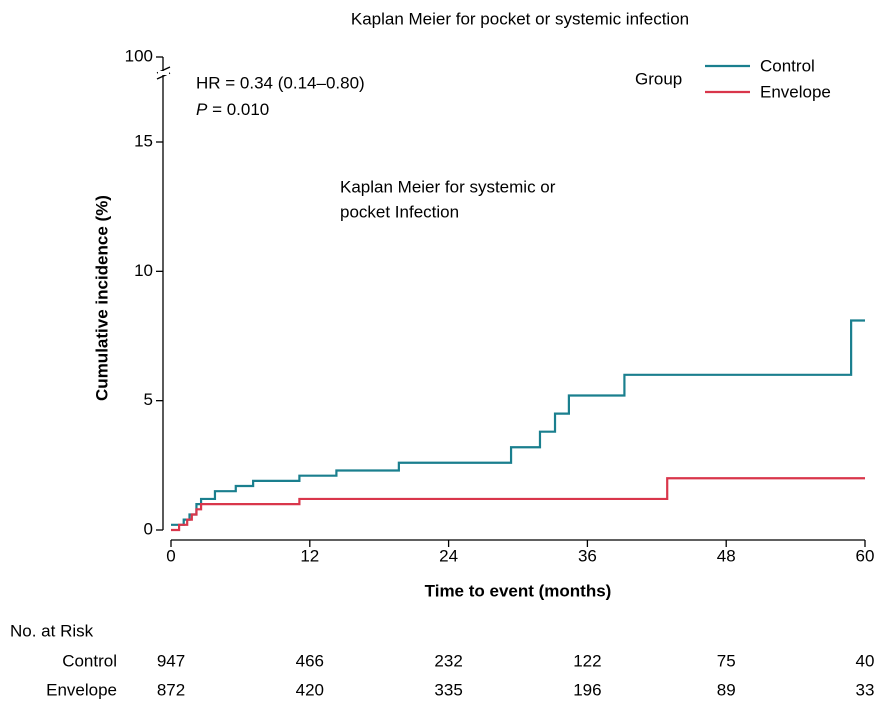  What do you see at coordinates (139, 55) in the screenshot?
I see `y-tick-label: 100` at bounding box center [139, 55].